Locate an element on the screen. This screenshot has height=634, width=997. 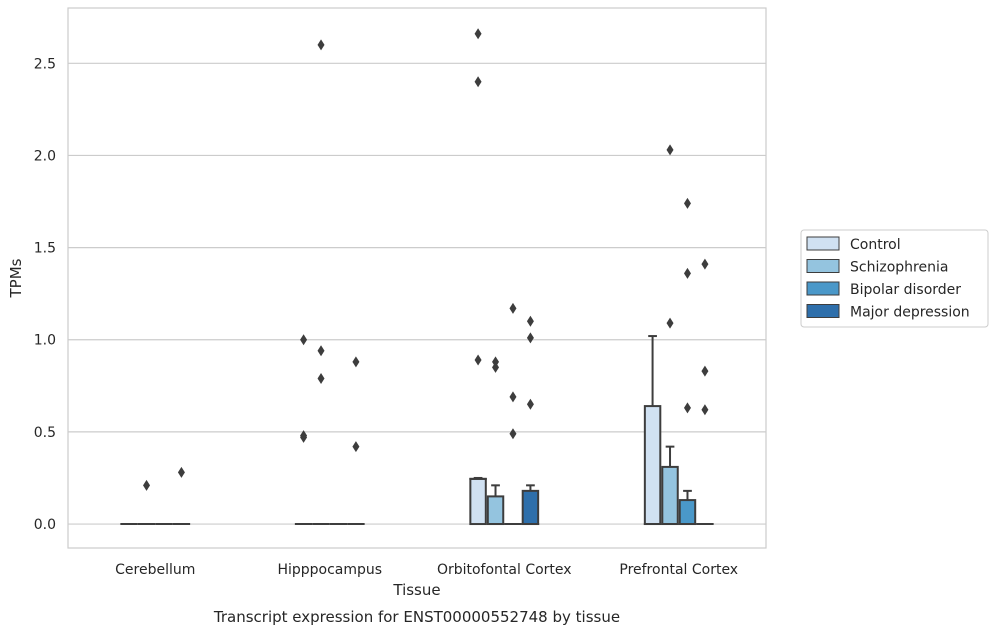
box-major-depression is located at coordinates (530, 505).